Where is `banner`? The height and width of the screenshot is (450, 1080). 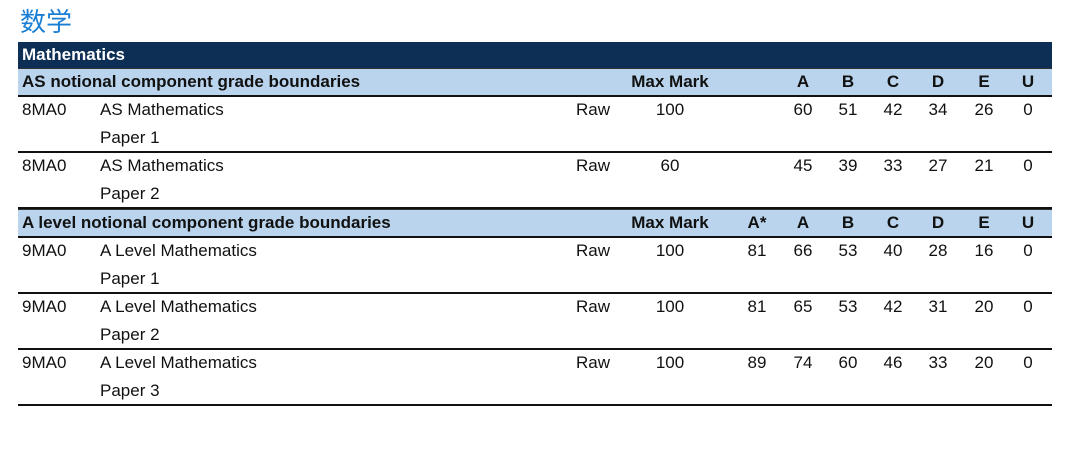
banner is located at coordinates (535, 55).